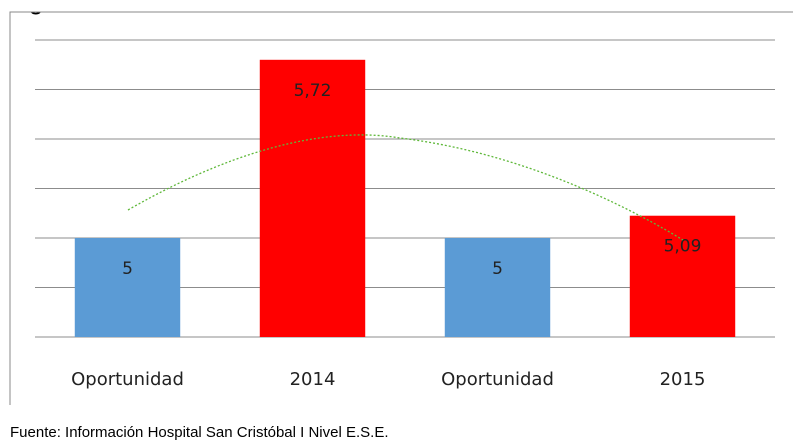 The height and width of the screenshot is (443, 793). Describe the element at coordinates (683, 247) in the screenshot. I see `data-label: 5,09` at that location.